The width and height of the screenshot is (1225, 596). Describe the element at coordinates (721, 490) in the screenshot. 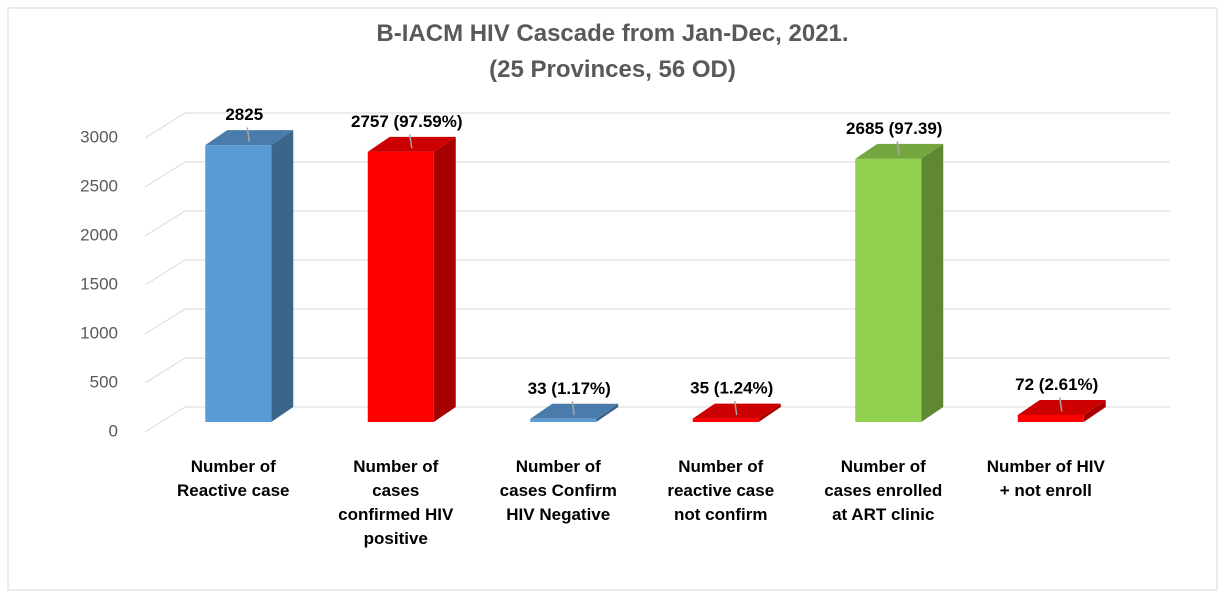

I see `x-tick-label: Number of reactive case not confirm` at that location.